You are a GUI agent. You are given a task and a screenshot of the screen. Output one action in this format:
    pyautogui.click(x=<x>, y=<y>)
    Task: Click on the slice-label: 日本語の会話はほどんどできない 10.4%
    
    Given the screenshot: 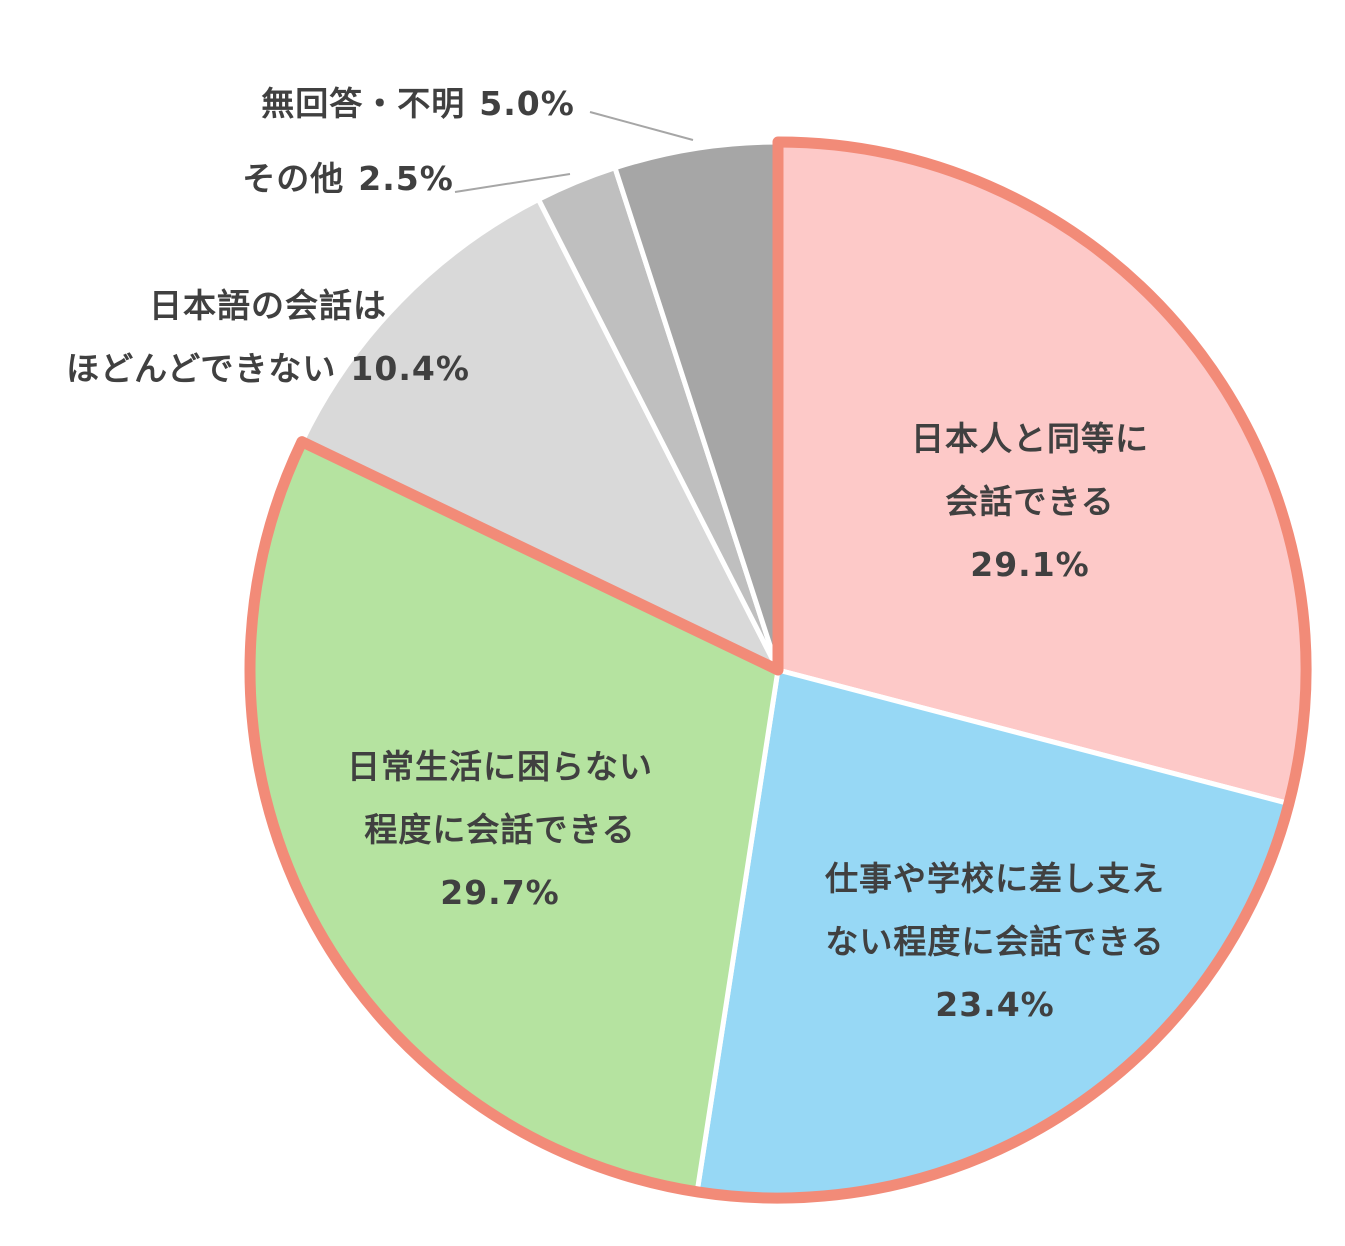 What is the action you would take?
    pyautogui.click(x=268, y=337)
    